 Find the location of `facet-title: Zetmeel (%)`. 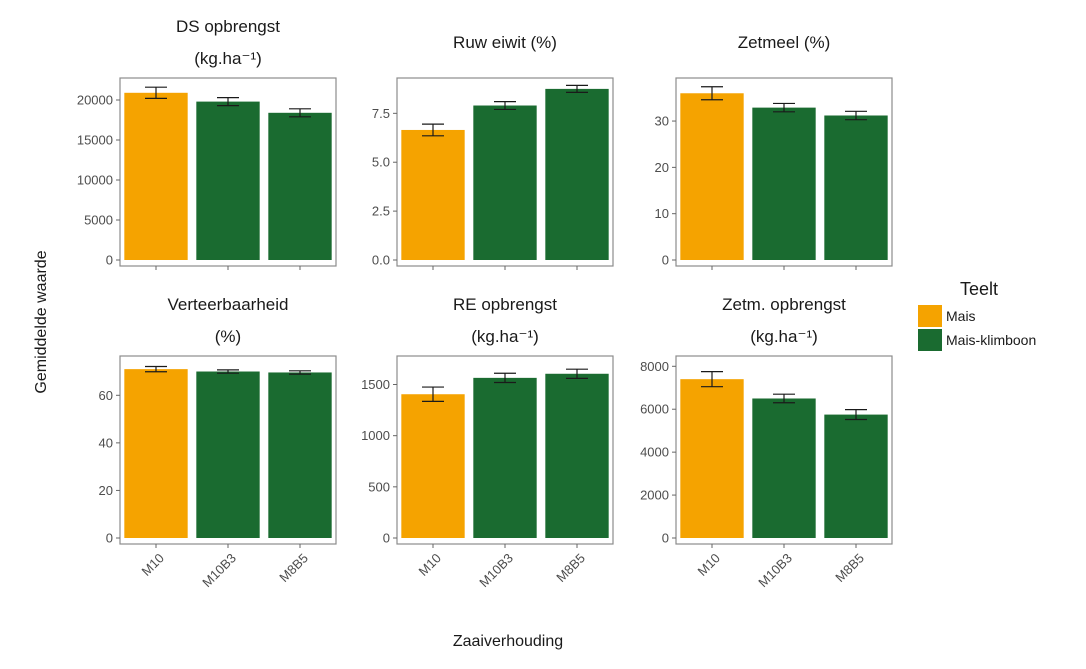

facet-title: Zetmeel (%) is located at coordinates (784, 42).